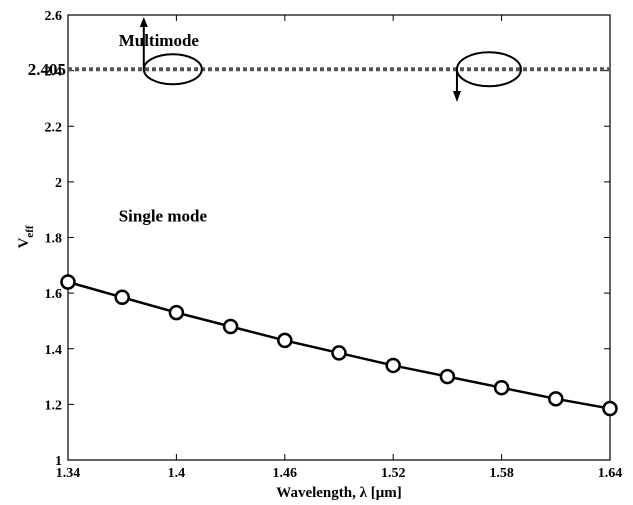  I want to click on y-axis-title-group: Veff, so click(26, 236).